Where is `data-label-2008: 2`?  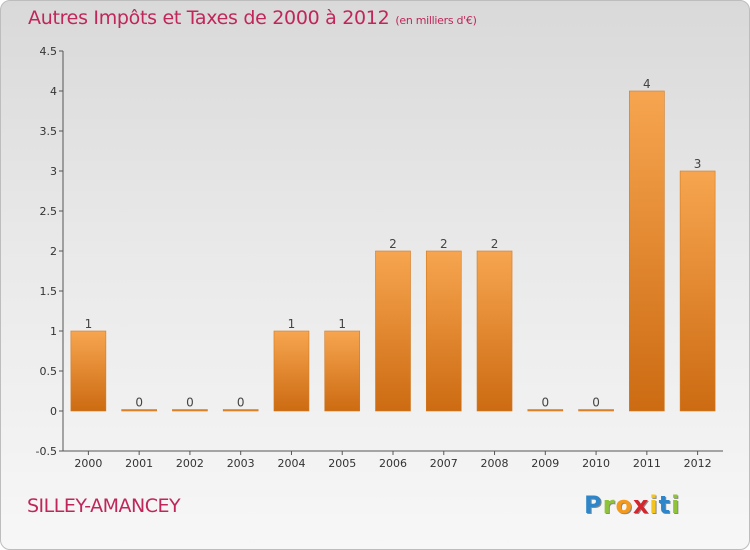
data-label-2008: 2 is located at coordinates (495, 244).